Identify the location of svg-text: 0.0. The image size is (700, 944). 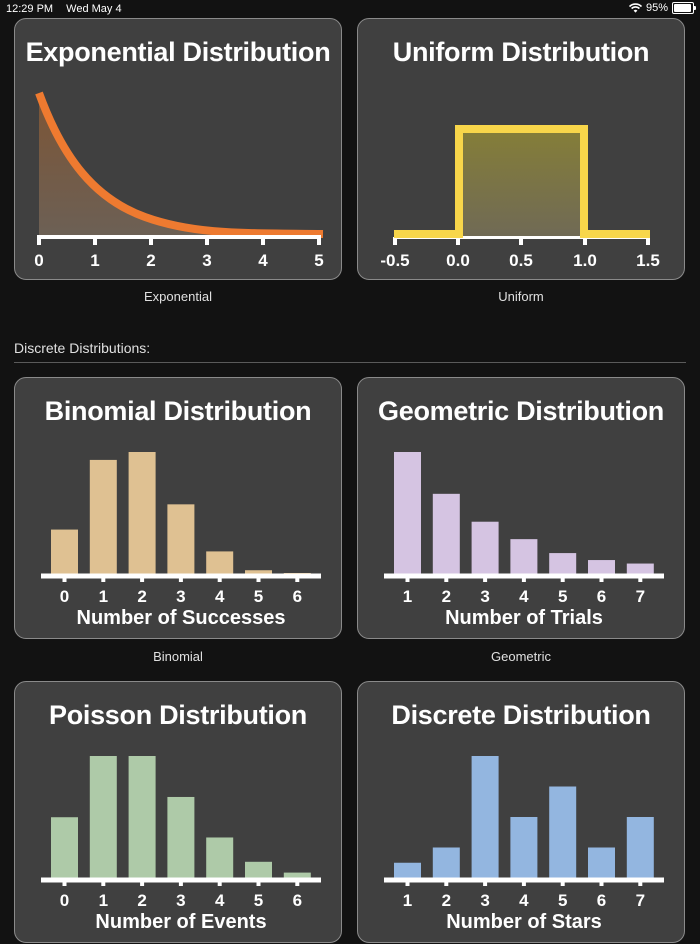
(458, 260).